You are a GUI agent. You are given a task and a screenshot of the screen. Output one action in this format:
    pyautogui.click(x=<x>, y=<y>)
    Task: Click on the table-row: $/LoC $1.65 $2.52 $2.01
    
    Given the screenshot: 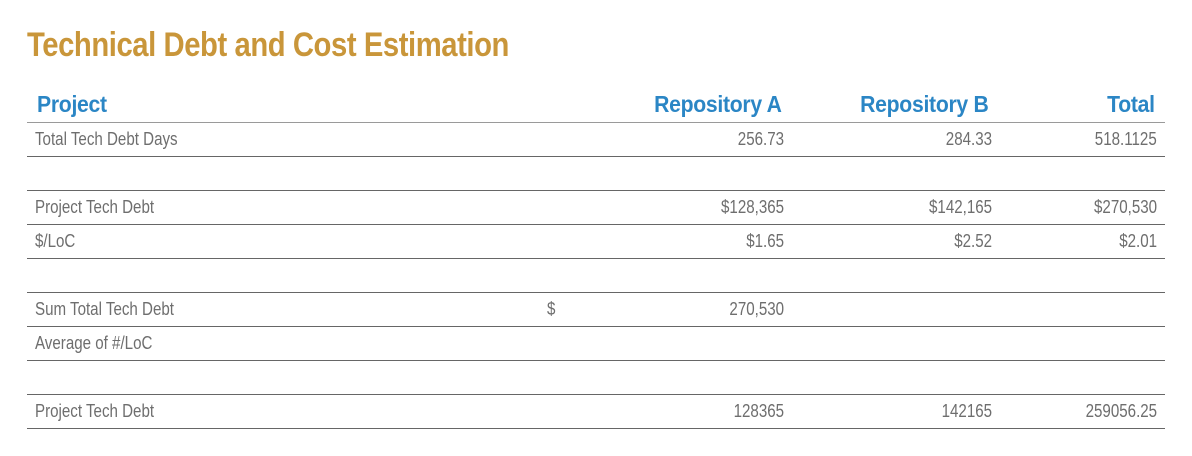 What is the action you would take?
    pyautogui.click(x=596, y=242)
    